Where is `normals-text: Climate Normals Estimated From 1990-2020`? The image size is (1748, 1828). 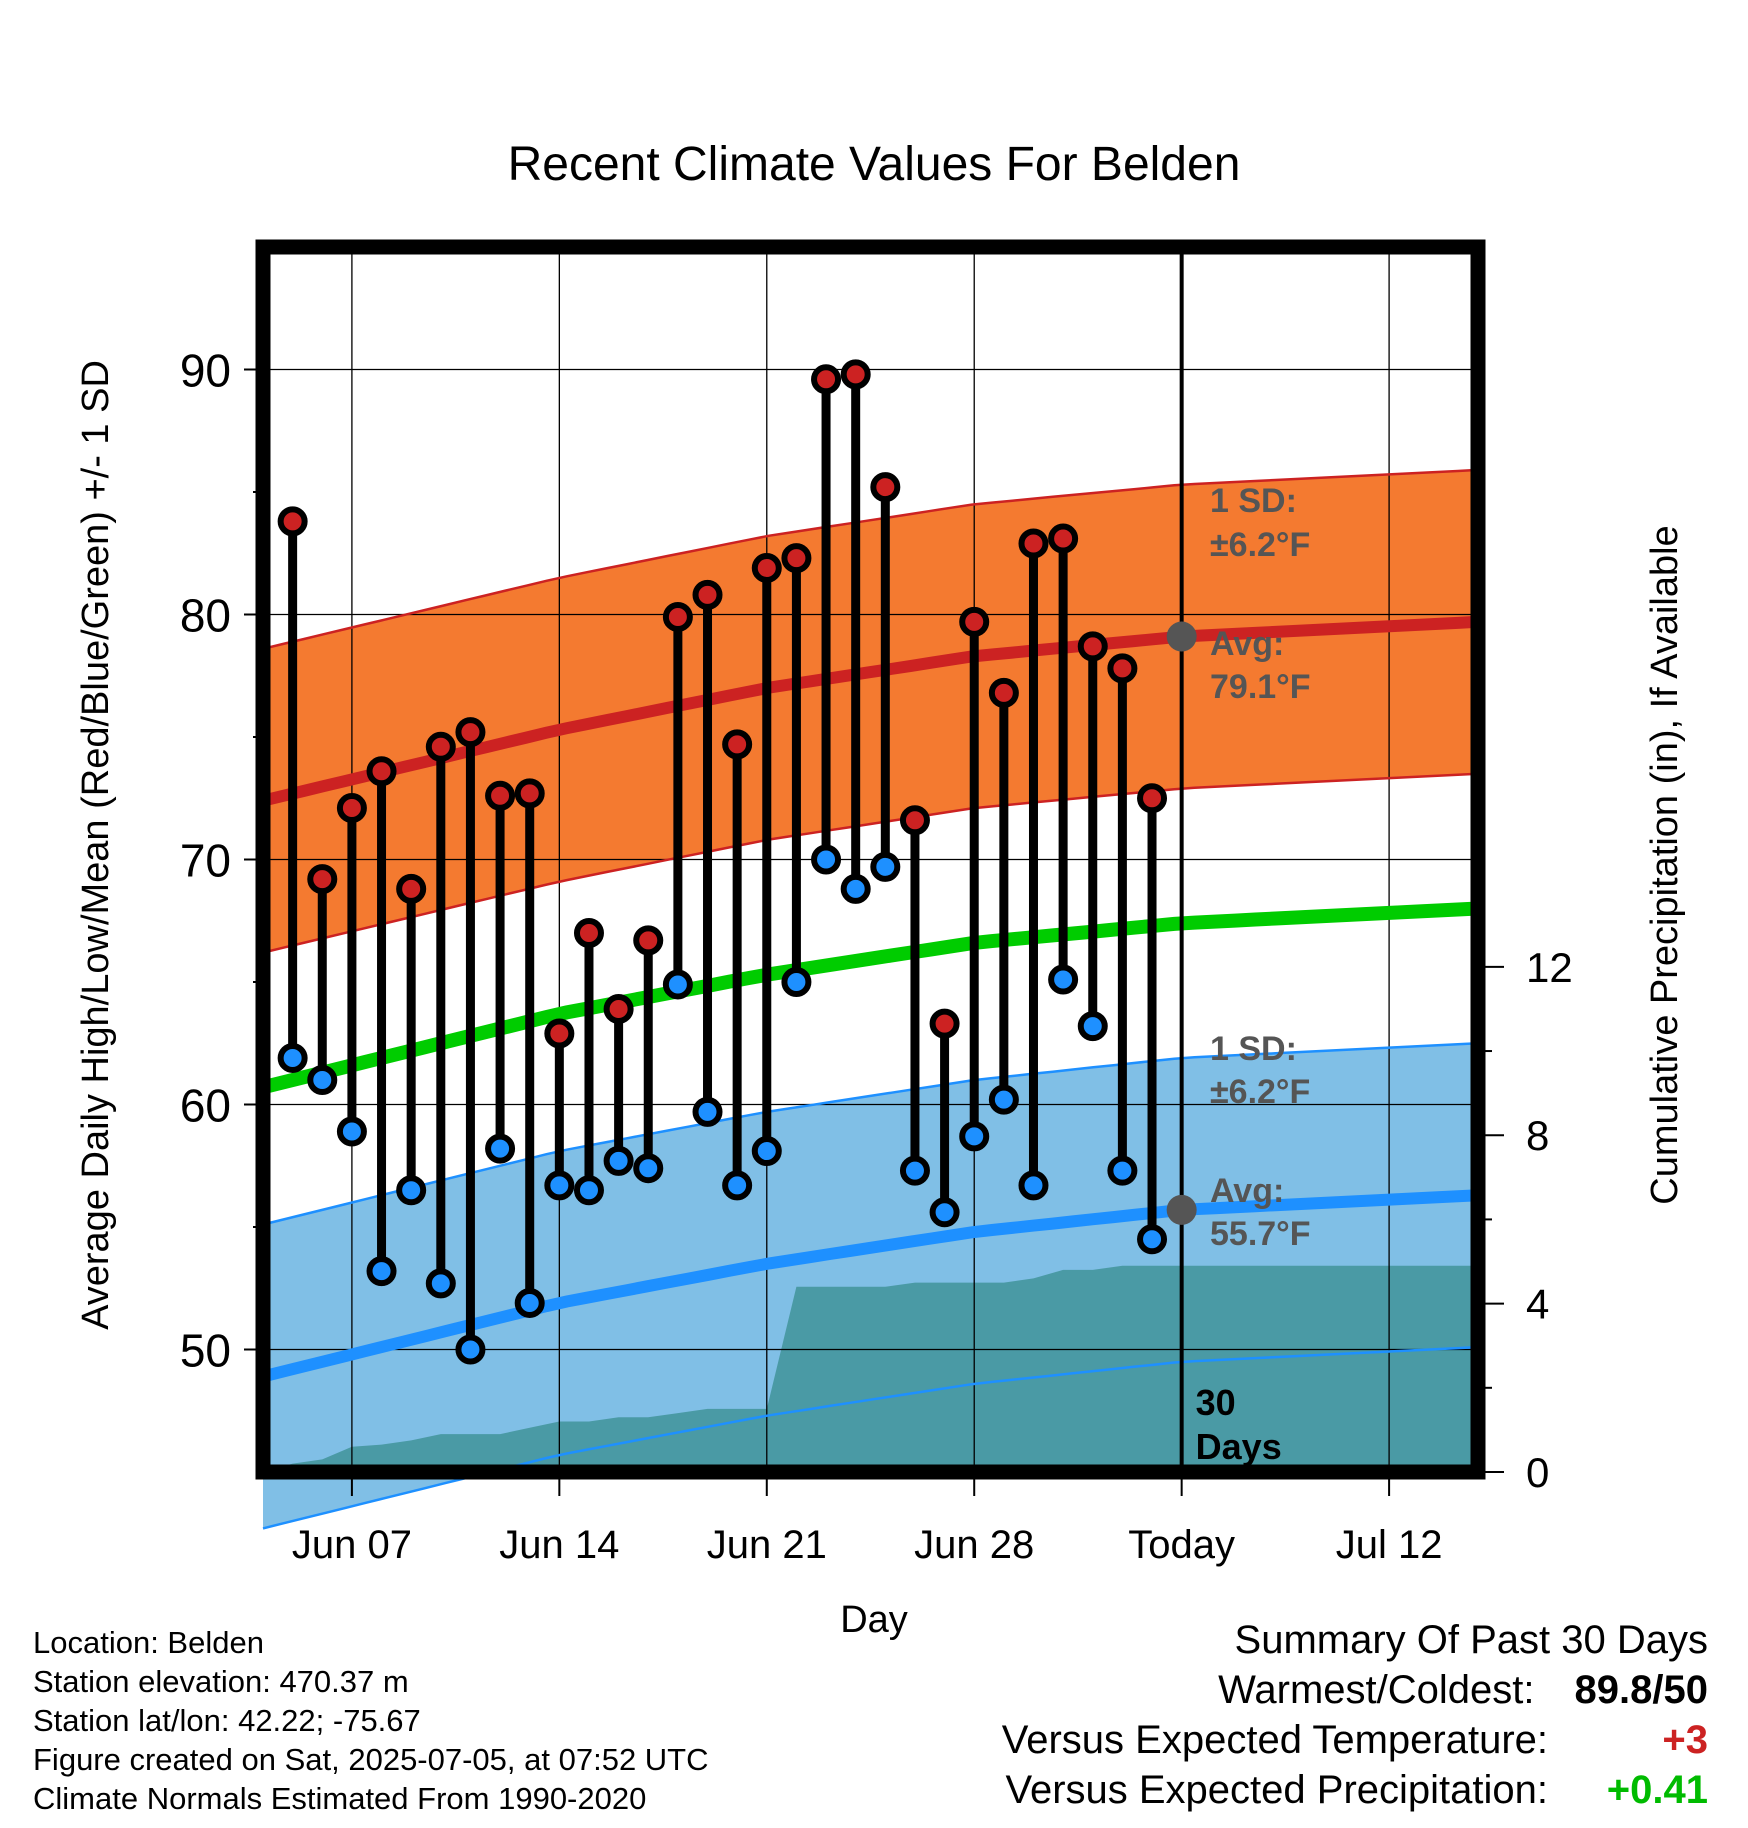 normals-text: Climate Normals Estimated From 1990-2020 is located at coordinates (340, 1798).